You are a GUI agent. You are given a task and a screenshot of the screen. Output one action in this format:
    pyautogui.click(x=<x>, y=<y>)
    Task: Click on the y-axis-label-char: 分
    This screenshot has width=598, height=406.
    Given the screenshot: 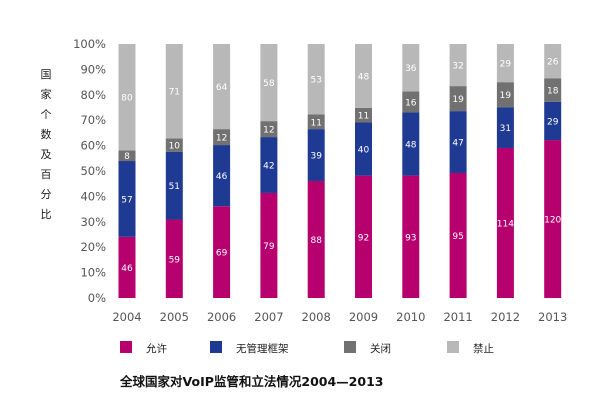 What is the action you would take?
    pyautogui.click(x=46, y=194)
    